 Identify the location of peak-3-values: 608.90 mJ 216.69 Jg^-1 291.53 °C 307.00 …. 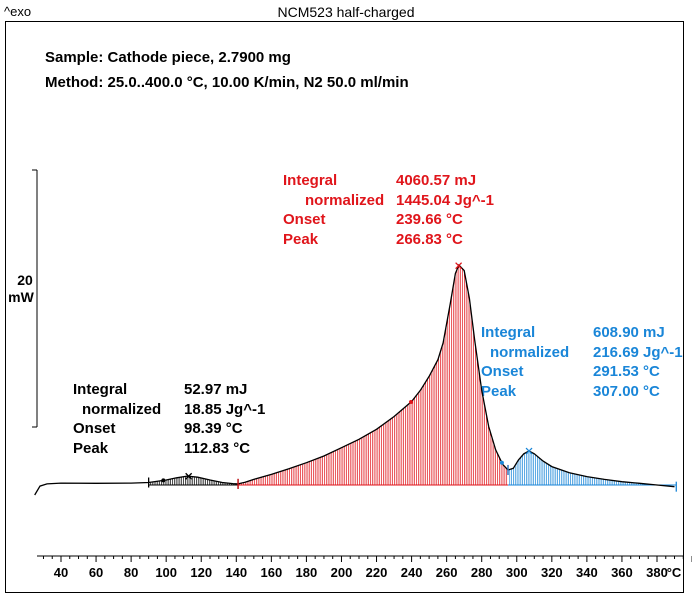
(638, 362).